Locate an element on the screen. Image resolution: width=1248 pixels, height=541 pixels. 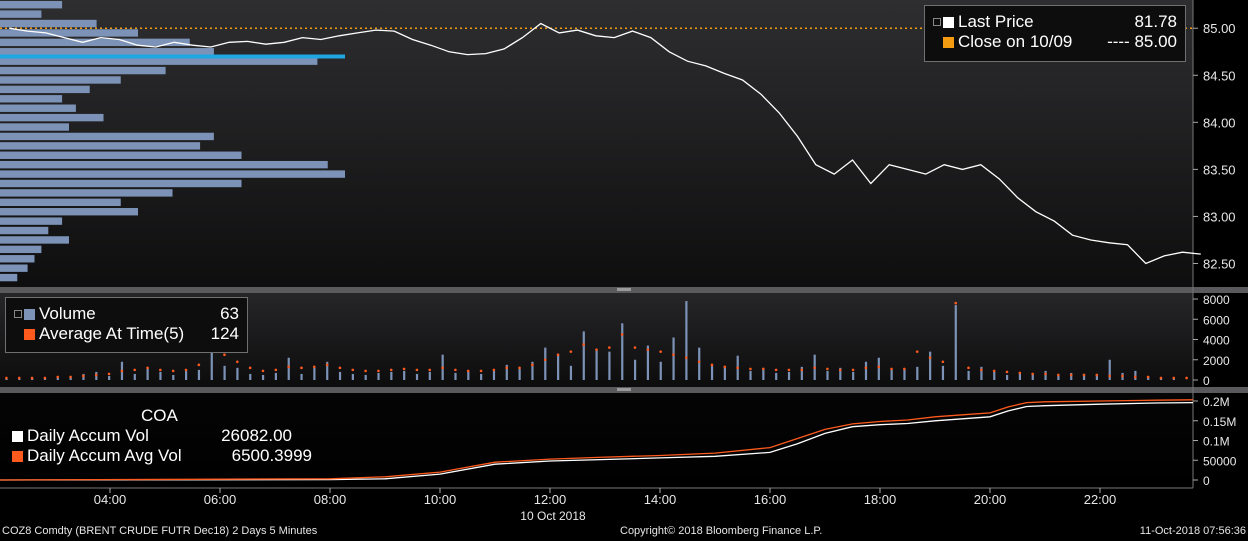
legend-last-price-row: Last Price 81.78 is located at coordinates (1055, 22).